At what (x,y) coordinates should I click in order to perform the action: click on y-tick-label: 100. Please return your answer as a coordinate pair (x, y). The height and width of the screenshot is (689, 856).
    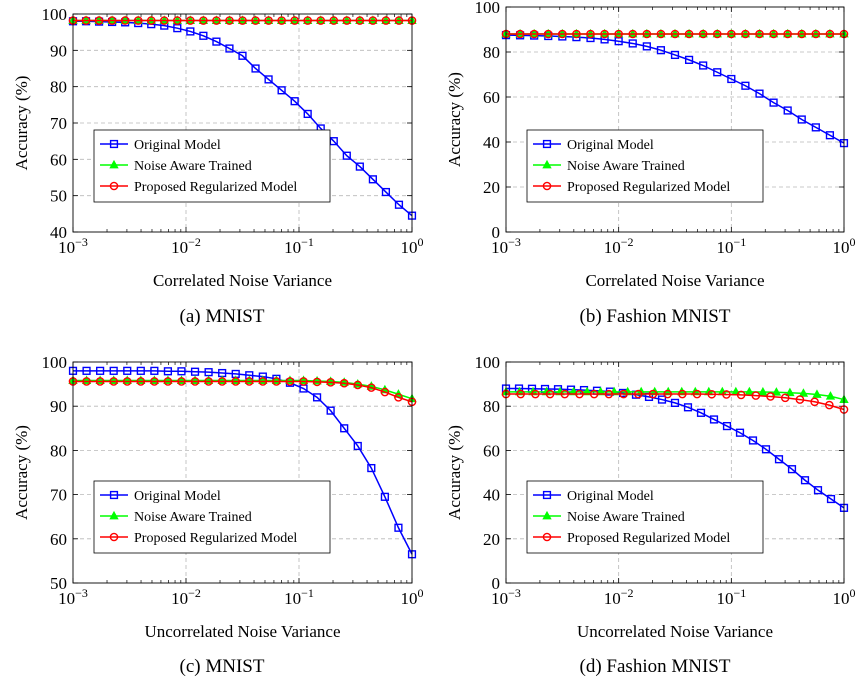
    Looking at the image, I should click on (488, 8).